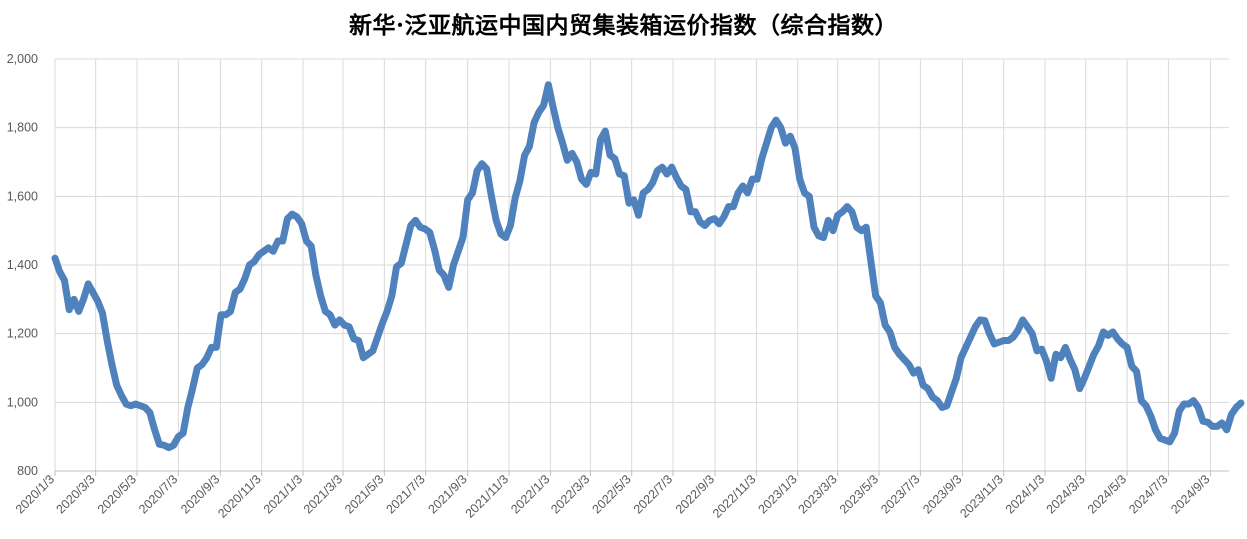 Image resolution: width=1247 pixels, height=539 pixels. What do you see at coordinates (75, 494) in the screenshot?
I see `x-tick-label: 2020/3/3` at bounding box center [75, 494].